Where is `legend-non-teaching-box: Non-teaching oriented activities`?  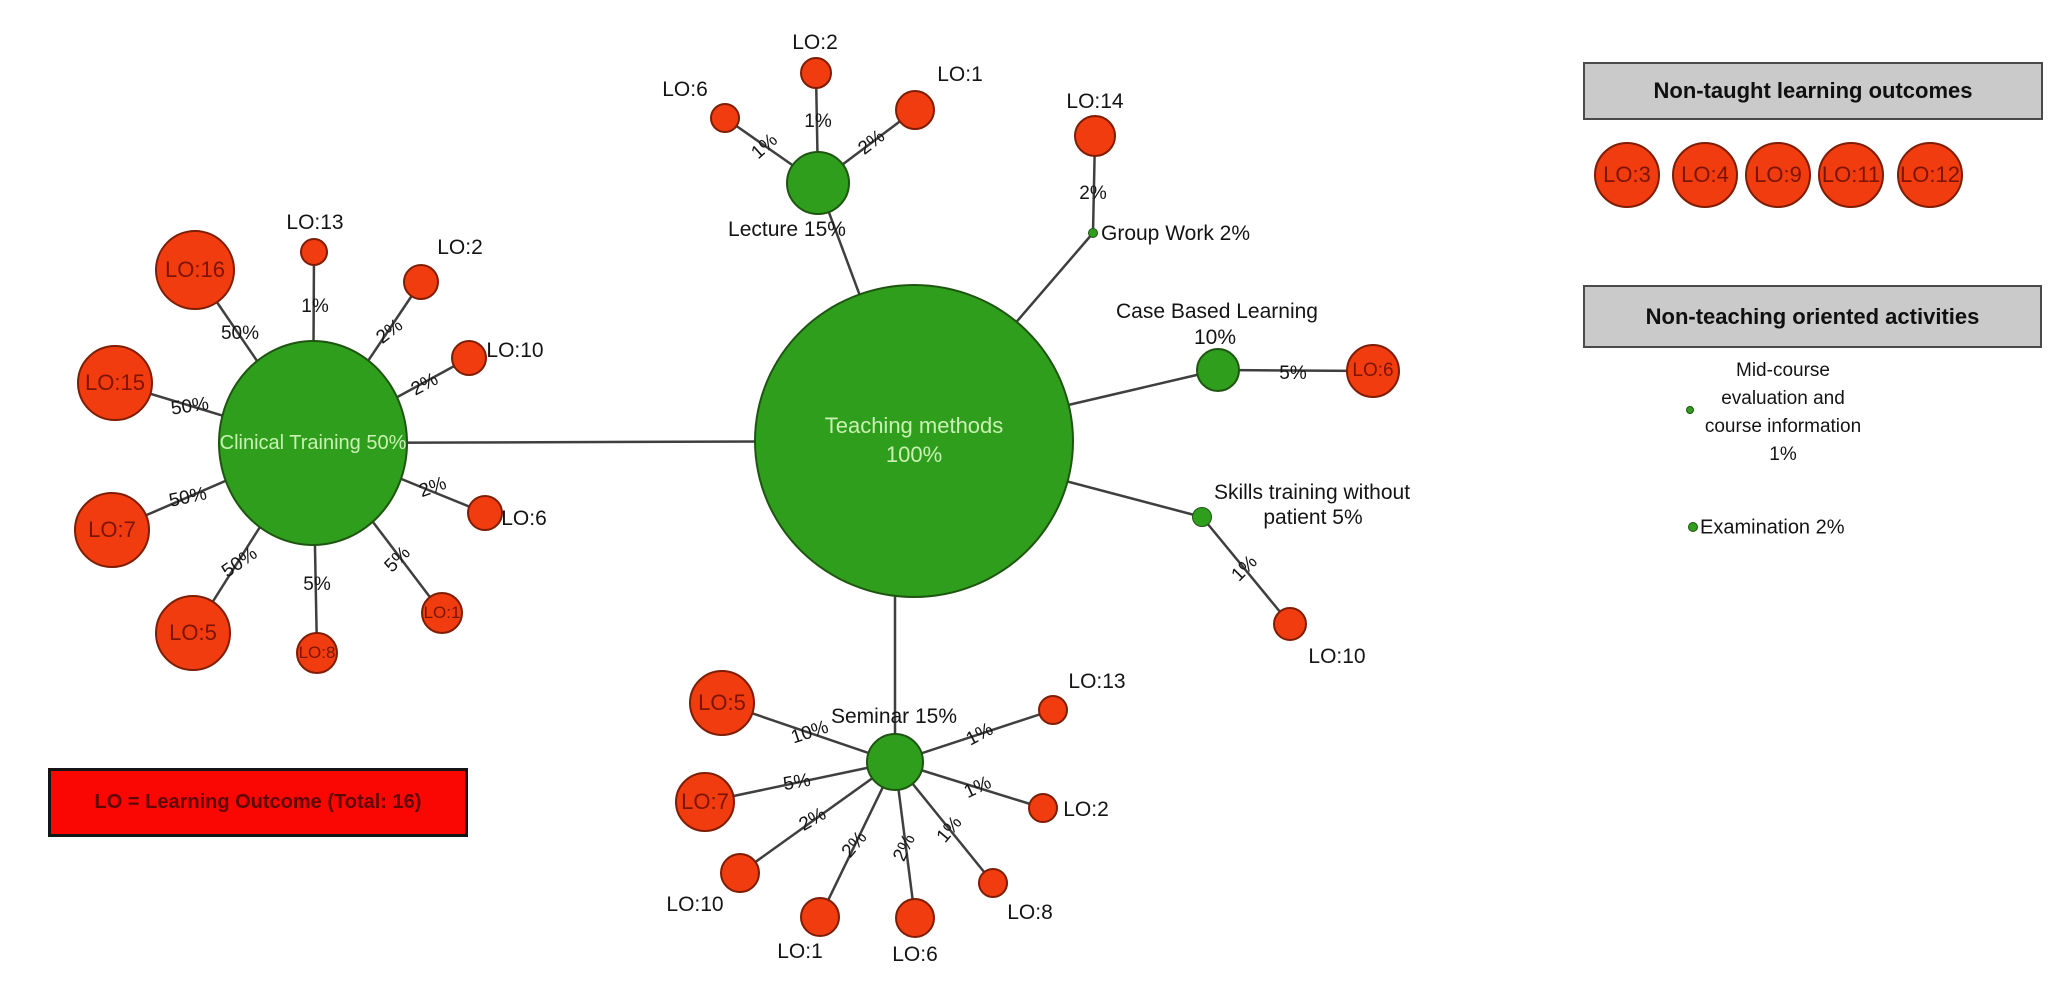
legend-non-teaching-box: Non-teaching oriented activities is located at coordinates (1812, 316).